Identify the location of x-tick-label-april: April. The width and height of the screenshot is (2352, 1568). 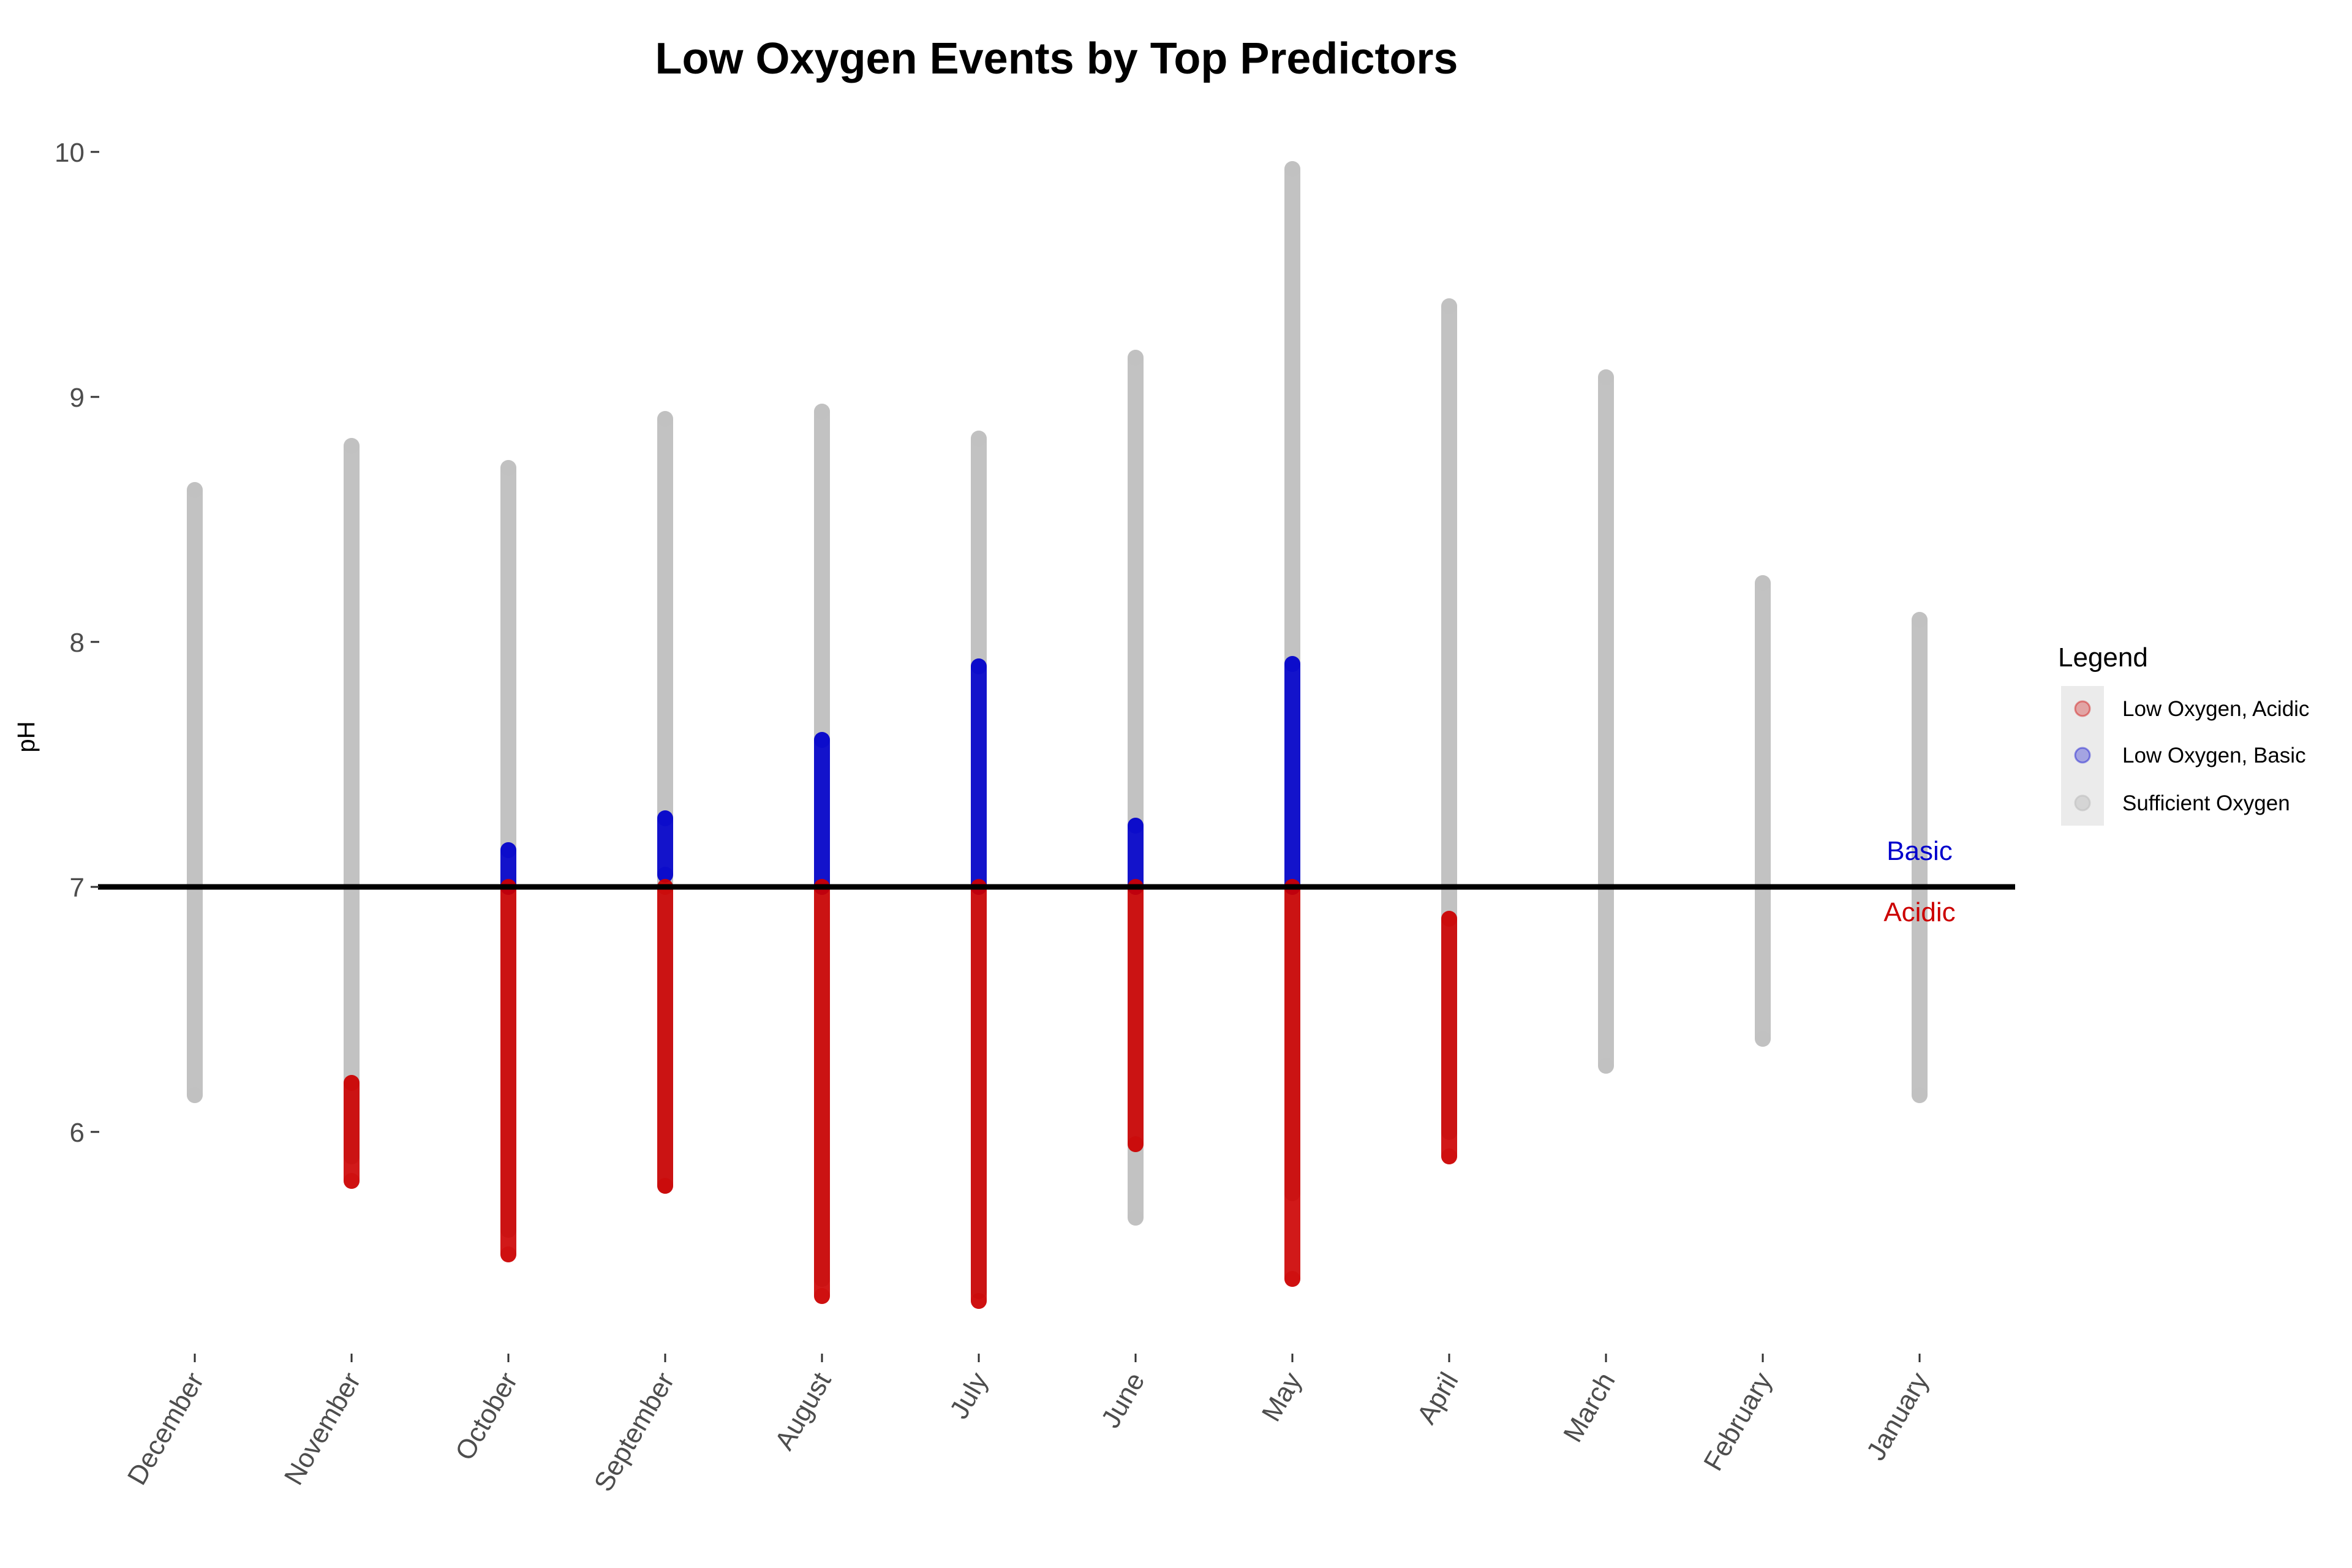
(1438, 1399).